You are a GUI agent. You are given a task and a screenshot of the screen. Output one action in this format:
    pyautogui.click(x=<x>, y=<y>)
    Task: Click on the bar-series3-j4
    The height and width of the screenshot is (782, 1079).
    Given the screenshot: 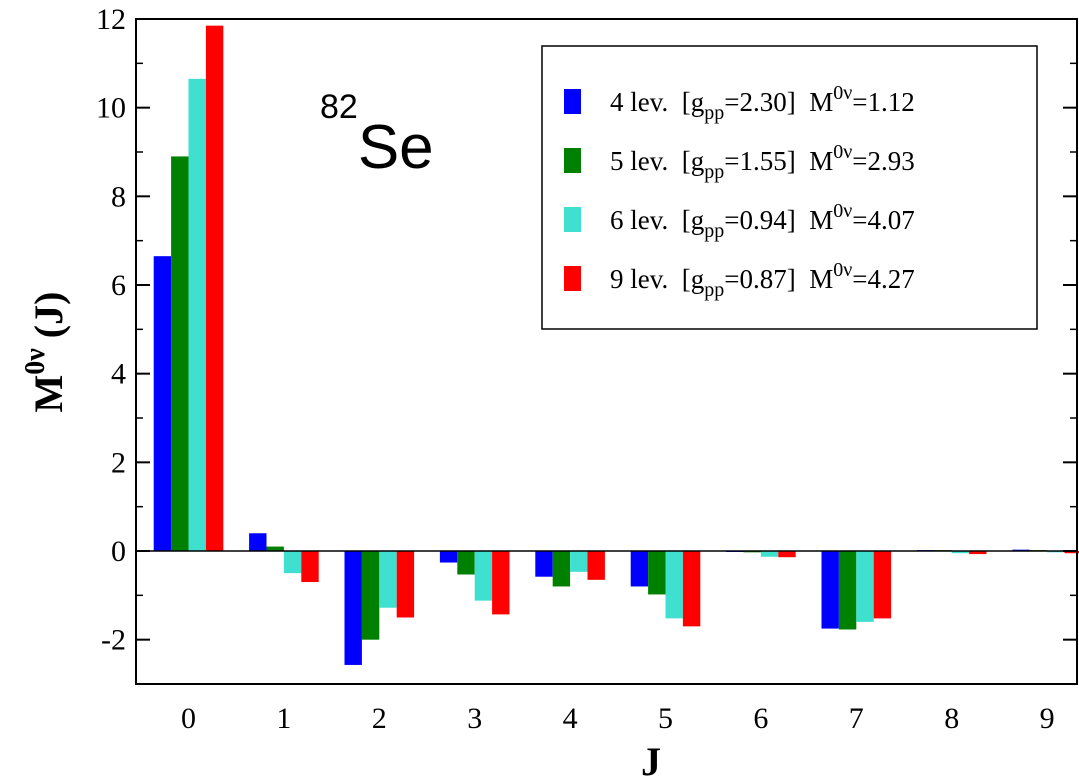 What is the action you would take?
    pyautogui.click(x=579, y=561)
    